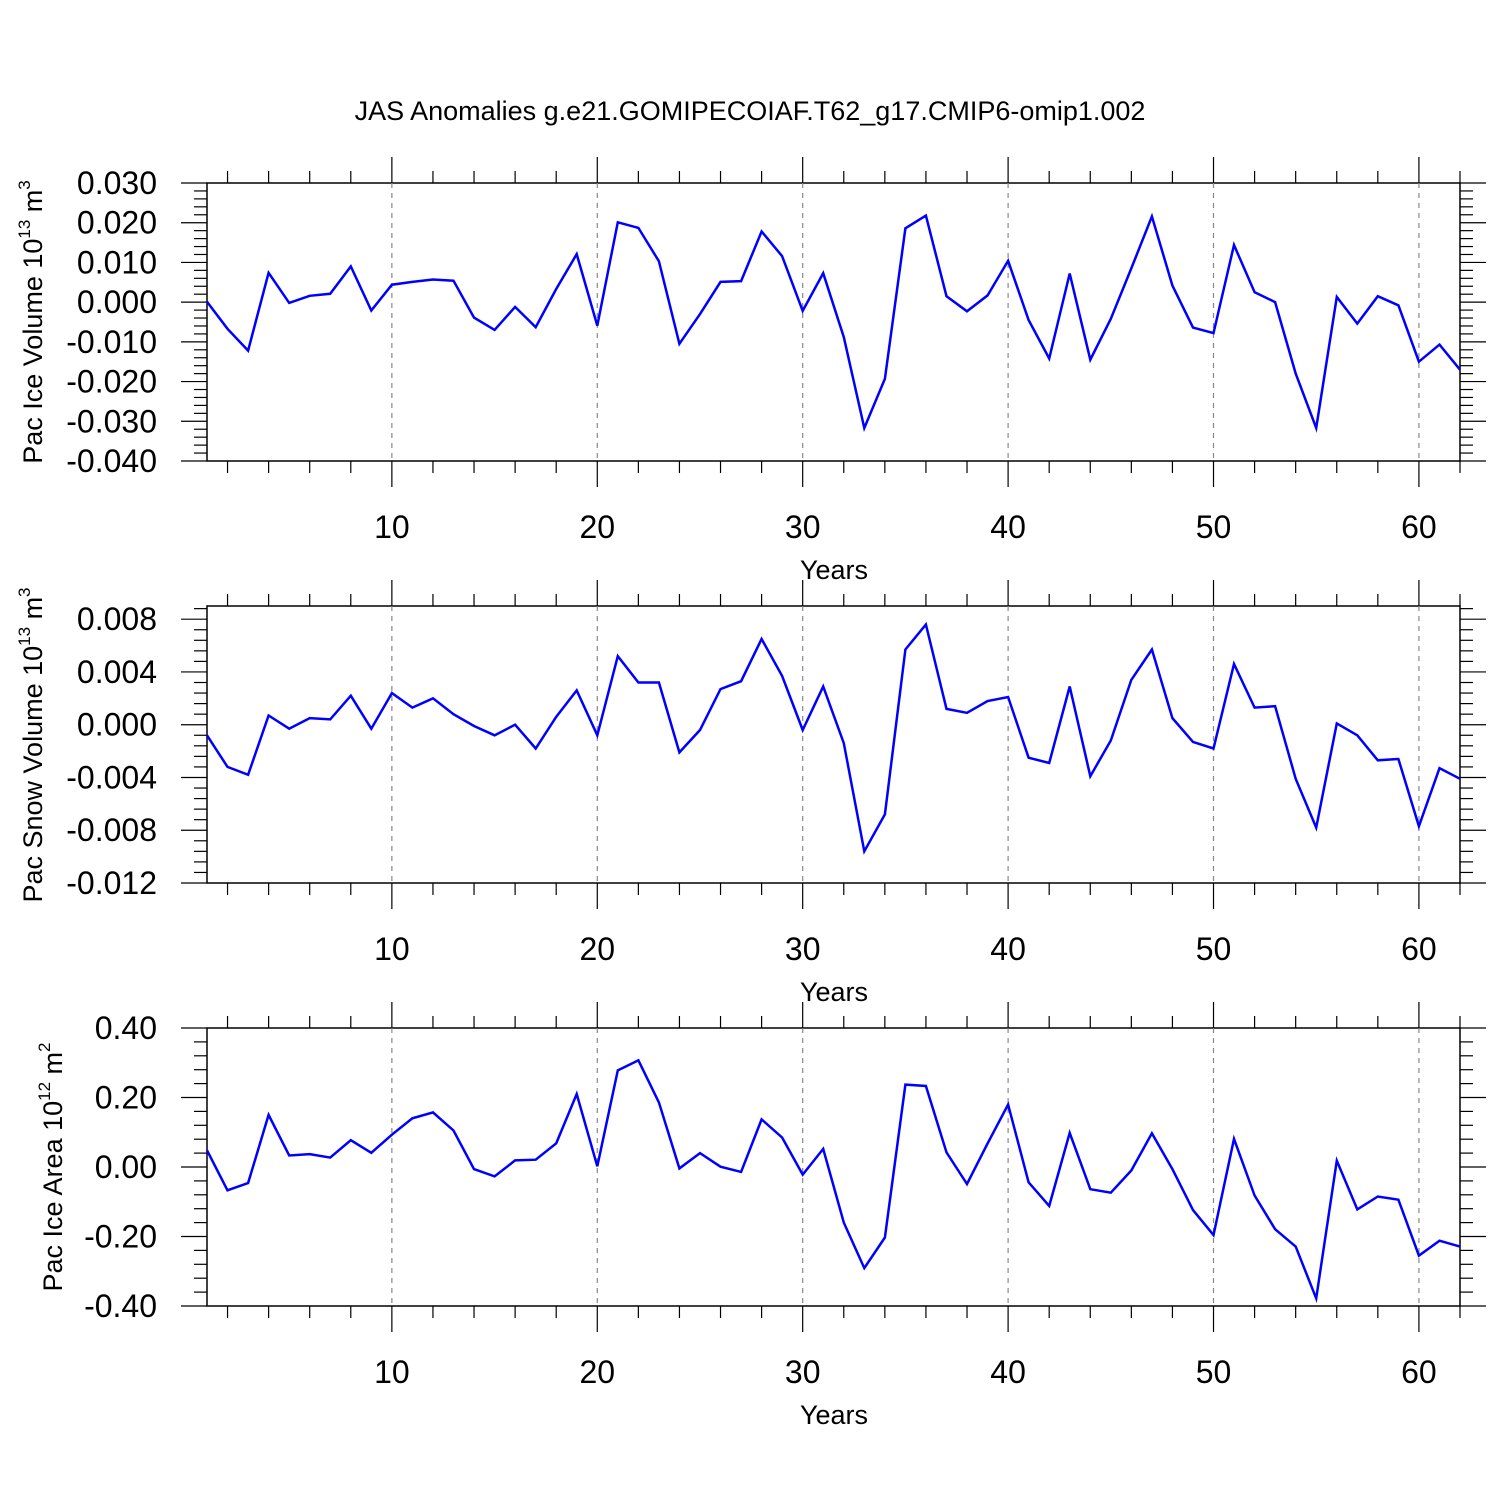 The height and width of the screenshot is (1500, 1500). I want to click on y-tick-label: -0.012, so click(111, 883).